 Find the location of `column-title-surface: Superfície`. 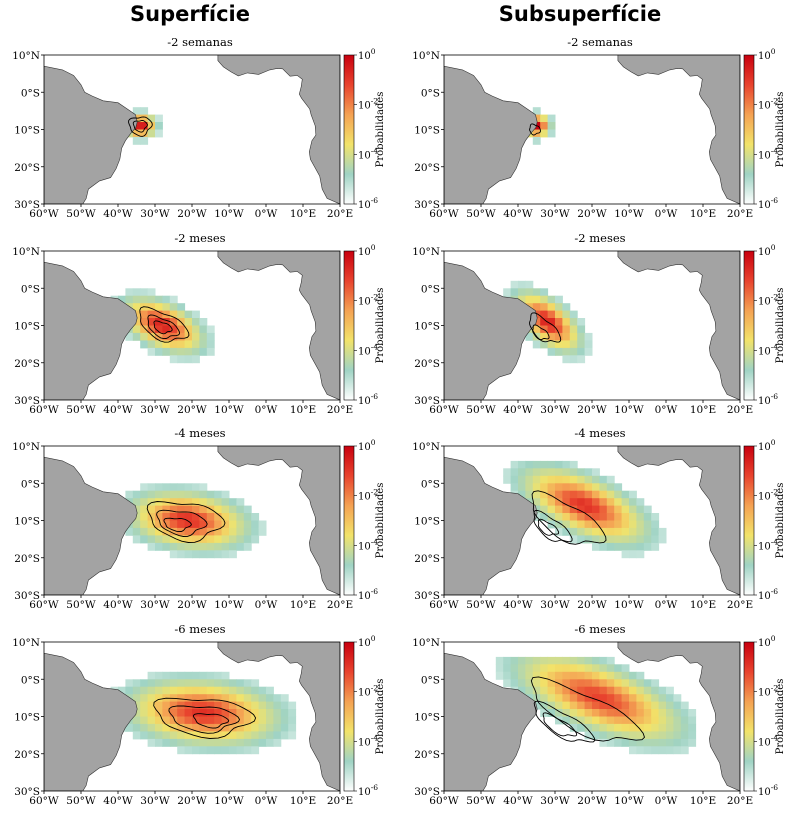

column-title-surface: Superfície is located at coordinates (190, 14).